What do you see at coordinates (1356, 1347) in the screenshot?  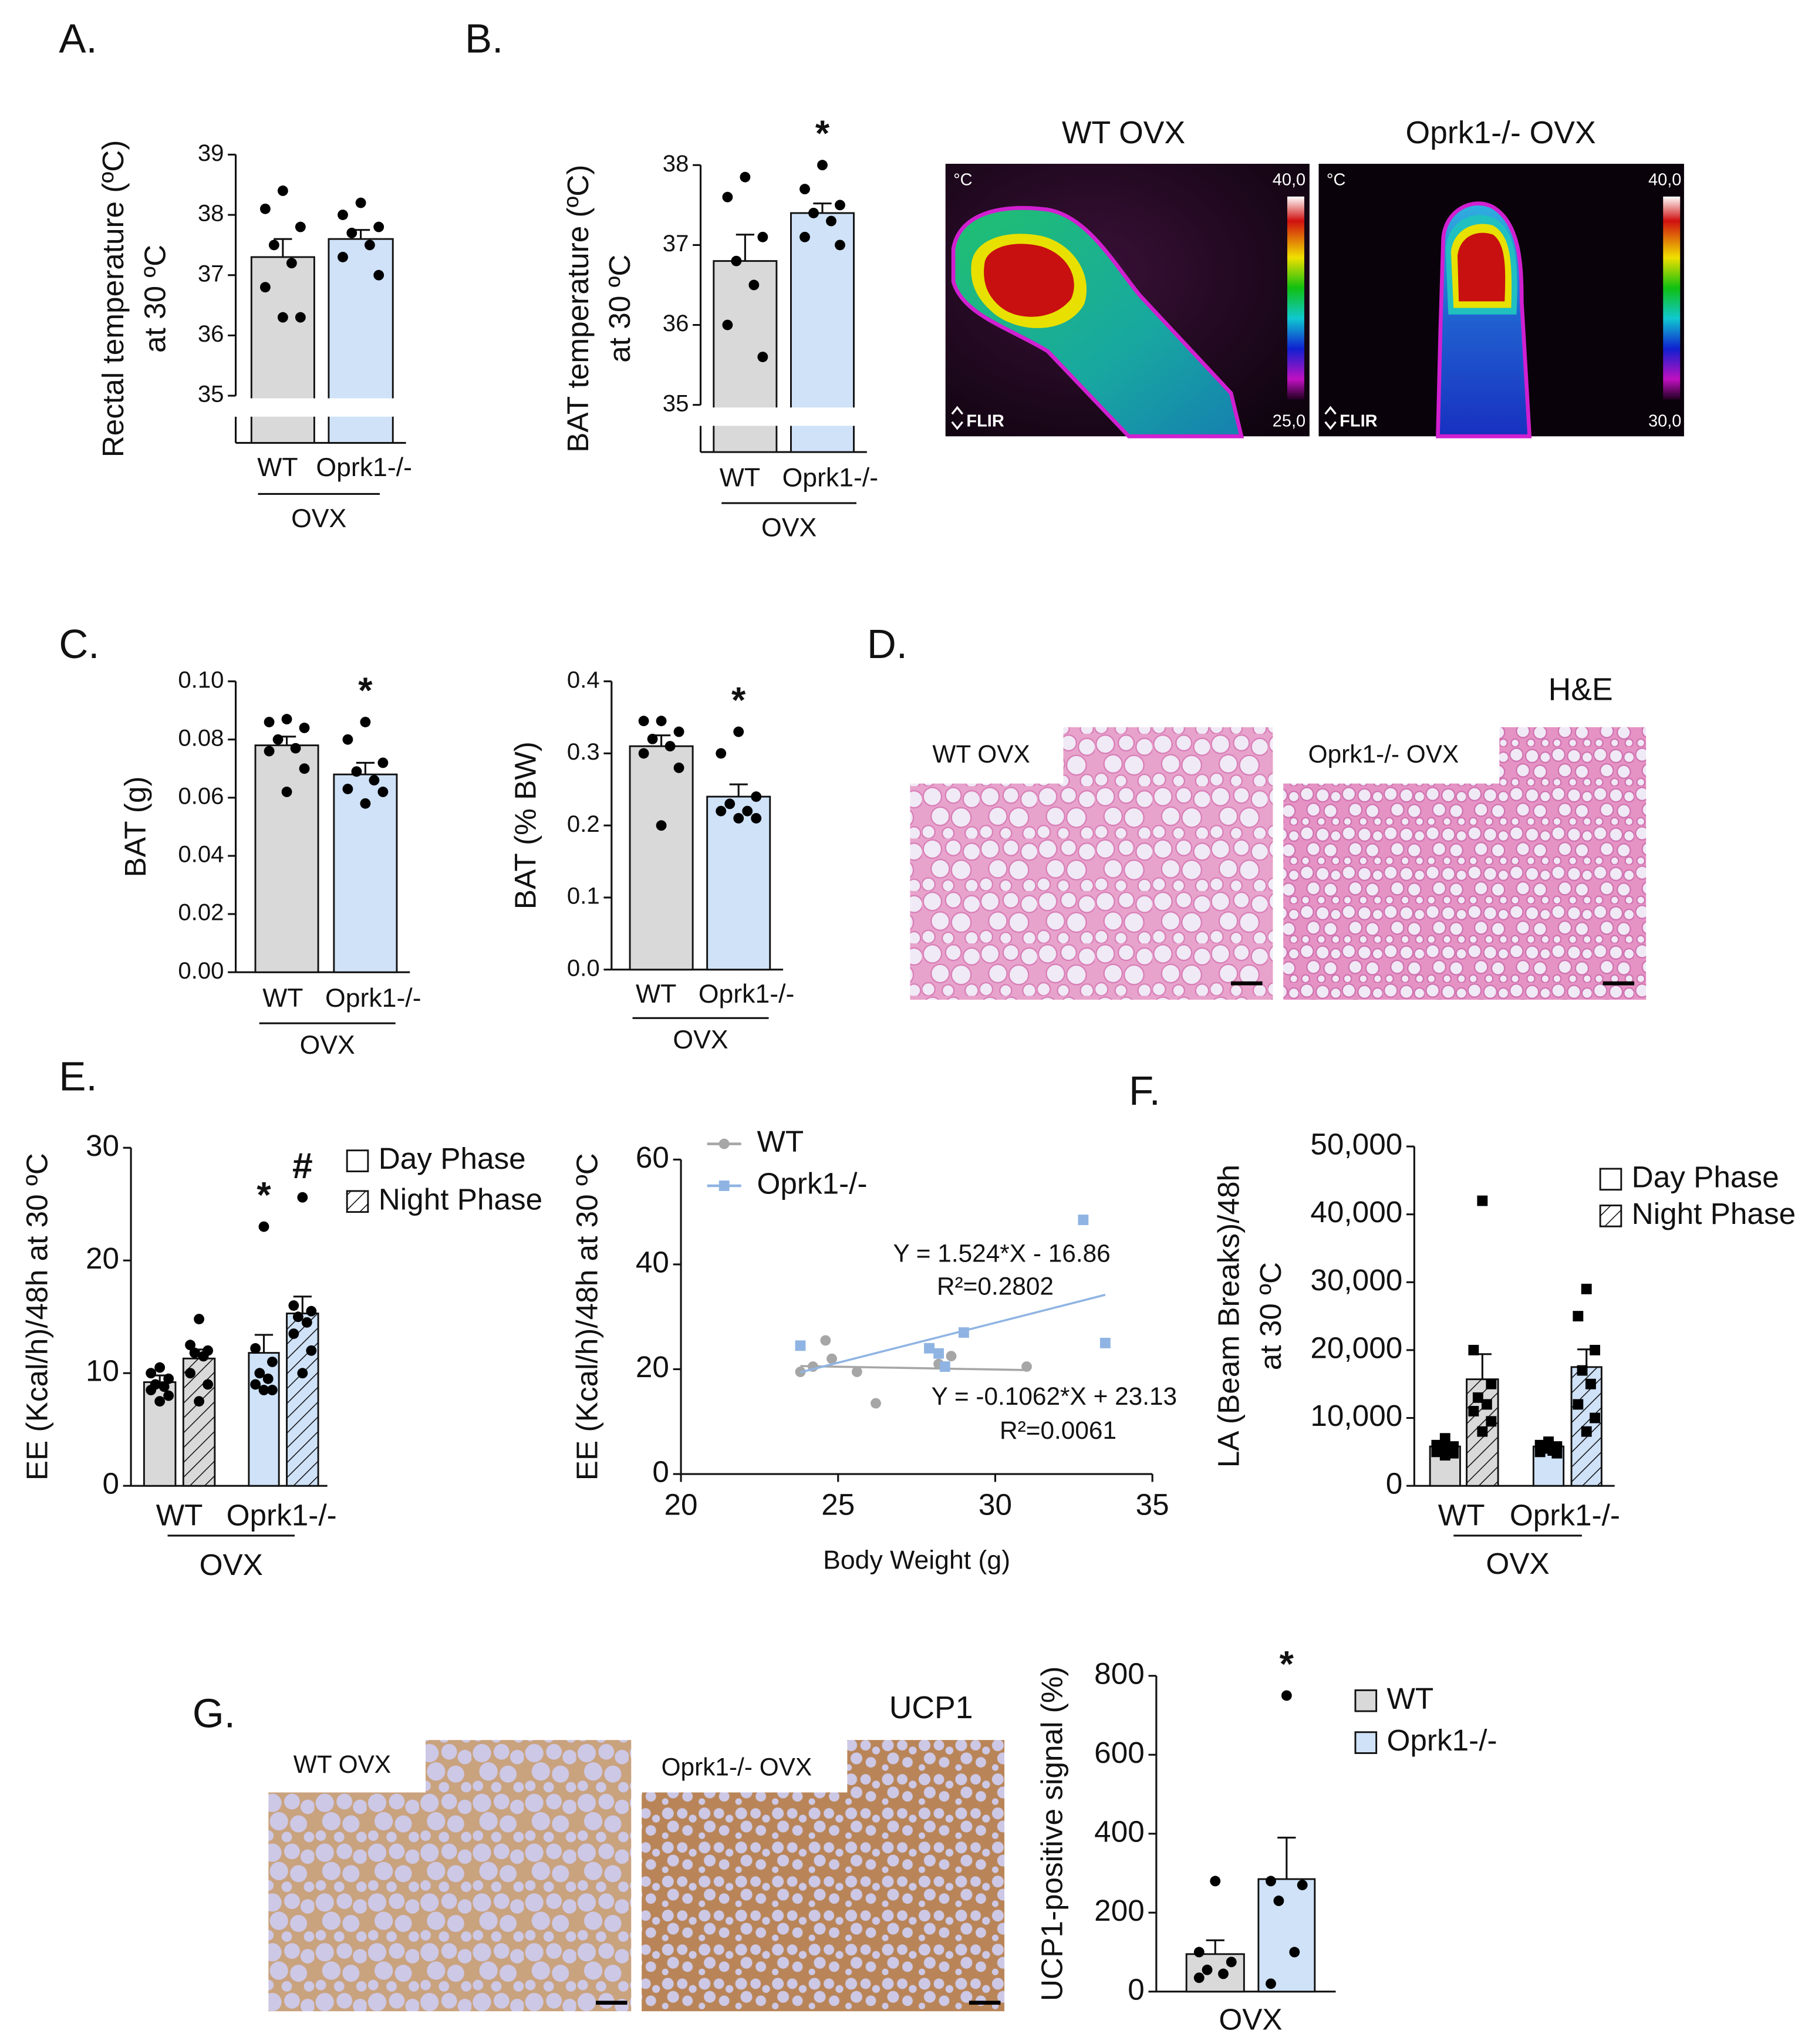 I see `y-tick-label: 20,000` at bounding box center [1356, 1347].